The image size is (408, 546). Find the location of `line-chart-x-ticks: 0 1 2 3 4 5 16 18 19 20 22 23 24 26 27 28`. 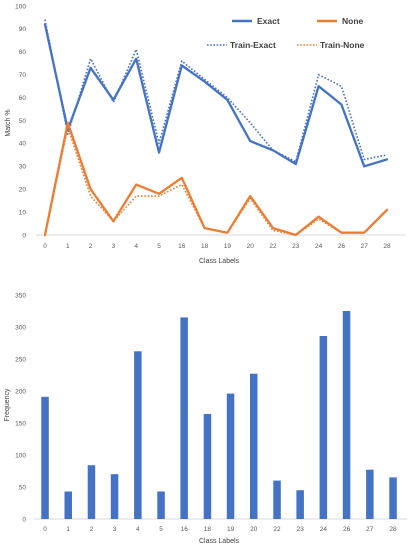

line-chart-x-ticks: 0 1 2 3 4 5 16 18 19 20 22 23 24 26 27 28 is located at coordinates (217, 246).